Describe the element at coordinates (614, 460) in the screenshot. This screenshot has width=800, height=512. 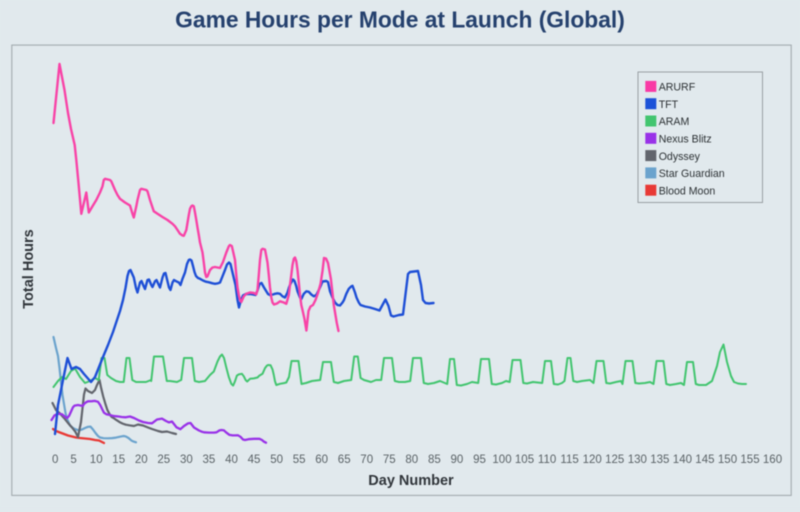
I see `svg-text: 125` at that location.